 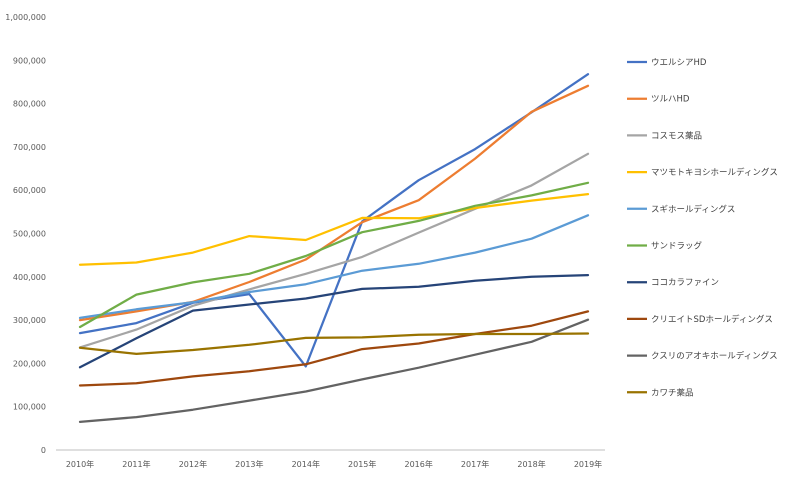 What do you see at coordinates (677, 246) in the screenshot?
I see `legend-label: サンドラッグ` at bounding box center [677, 246].